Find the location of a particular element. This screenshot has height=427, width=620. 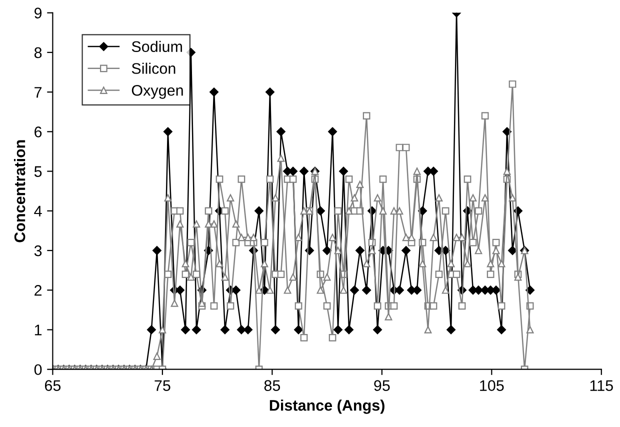

x-tick-label: 85 is located at coordinates (272, 385).